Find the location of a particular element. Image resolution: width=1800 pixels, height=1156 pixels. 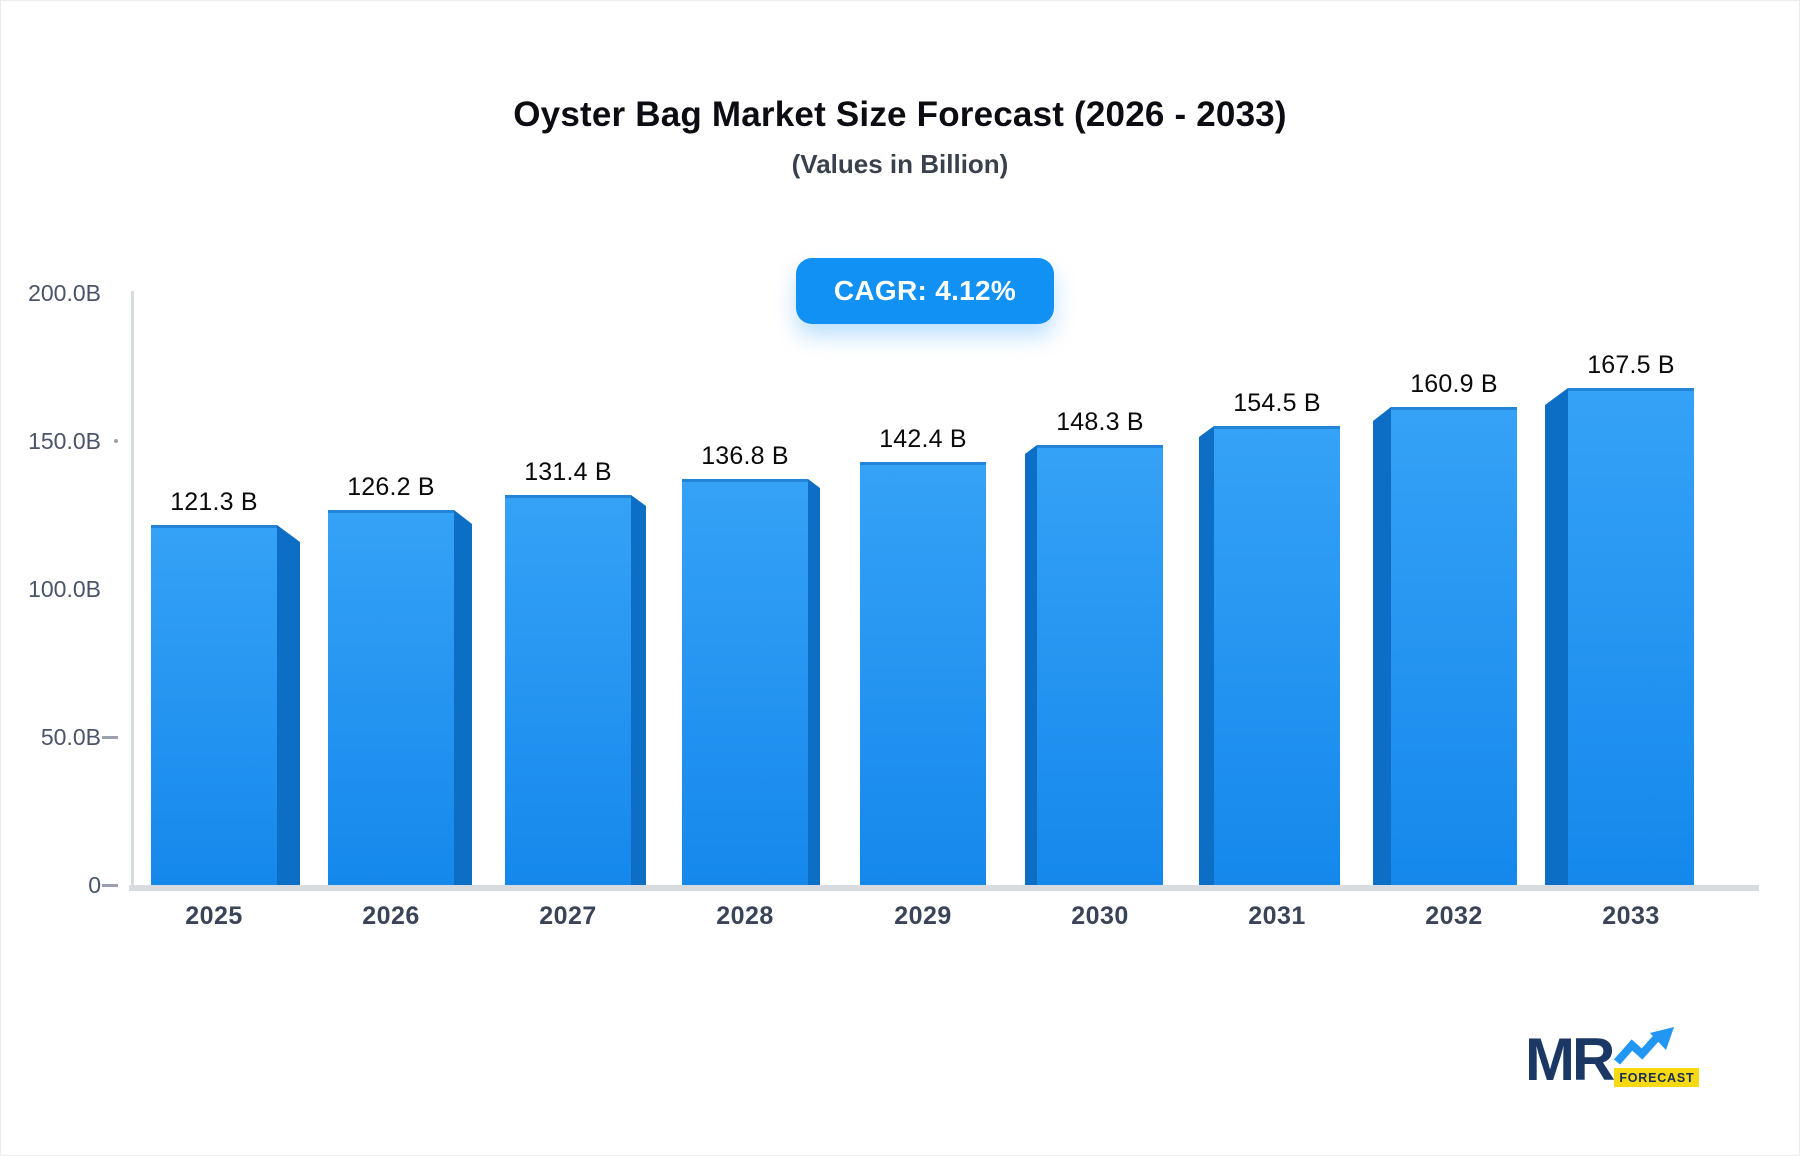

bar-value-label: 126.2 B is located at coordinates (391, 487).